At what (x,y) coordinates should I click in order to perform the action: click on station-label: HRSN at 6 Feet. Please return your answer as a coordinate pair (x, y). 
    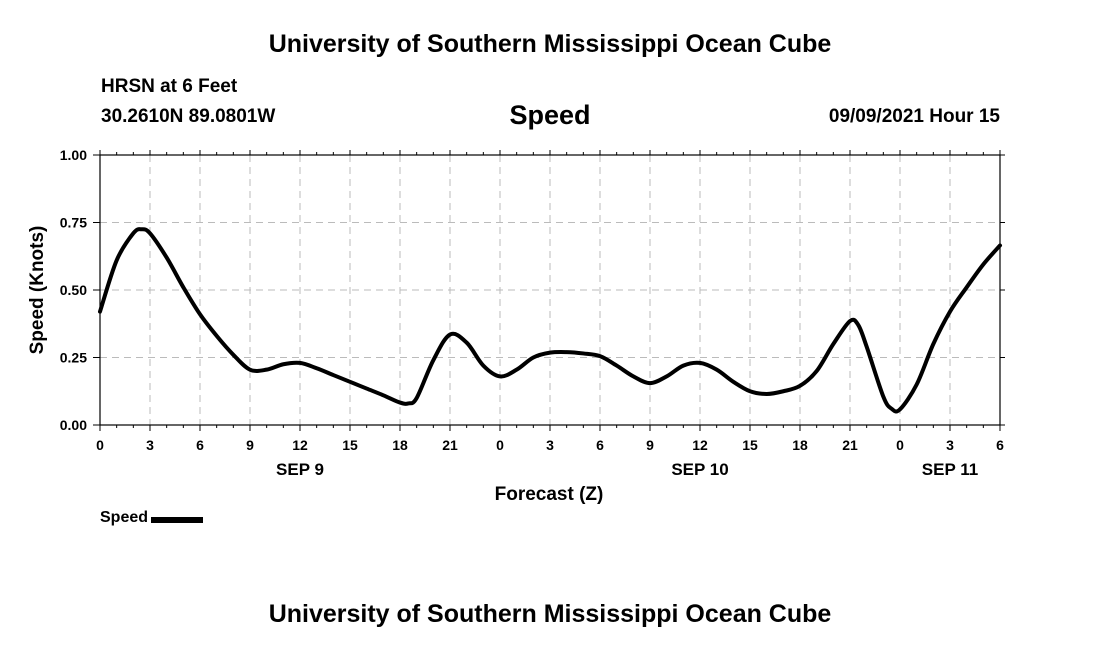
    Looking at the image, I should click on (169, 86).